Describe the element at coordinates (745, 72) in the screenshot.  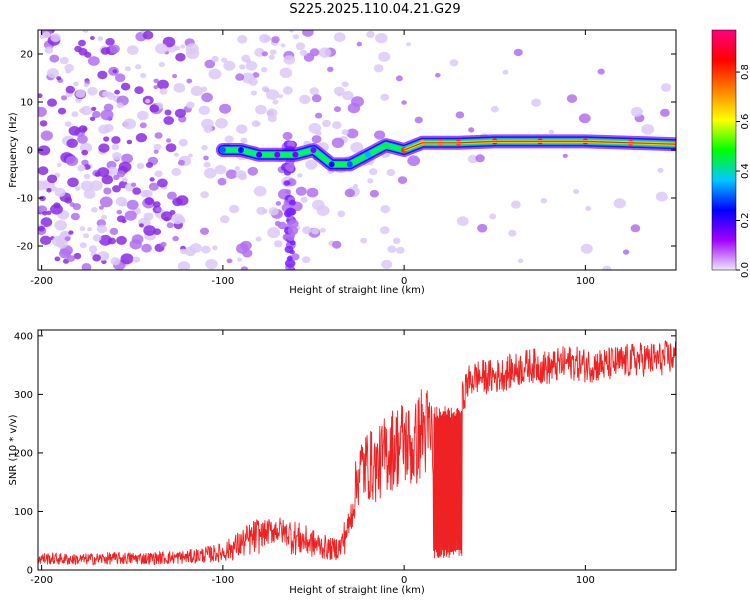
I see `colorbar-tick-label: 0.8` at that location.